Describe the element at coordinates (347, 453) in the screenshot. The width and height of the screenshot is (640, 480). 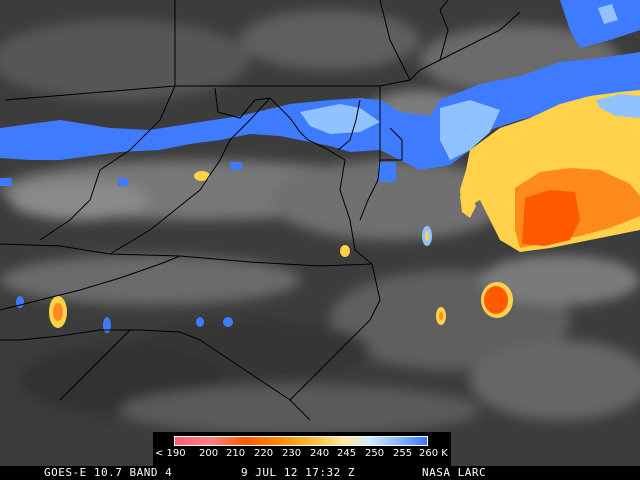
I see `legend-label: 245` at that location.